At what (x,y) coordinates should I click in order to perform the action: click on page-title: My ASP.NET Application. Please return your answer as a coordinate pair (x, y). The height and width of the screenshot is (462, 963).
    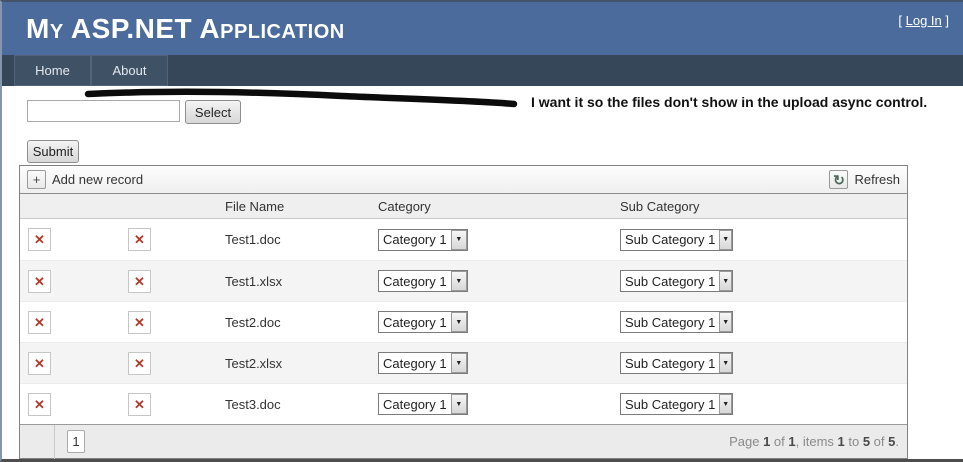
    Looking at the image, I should click on (185, 28).